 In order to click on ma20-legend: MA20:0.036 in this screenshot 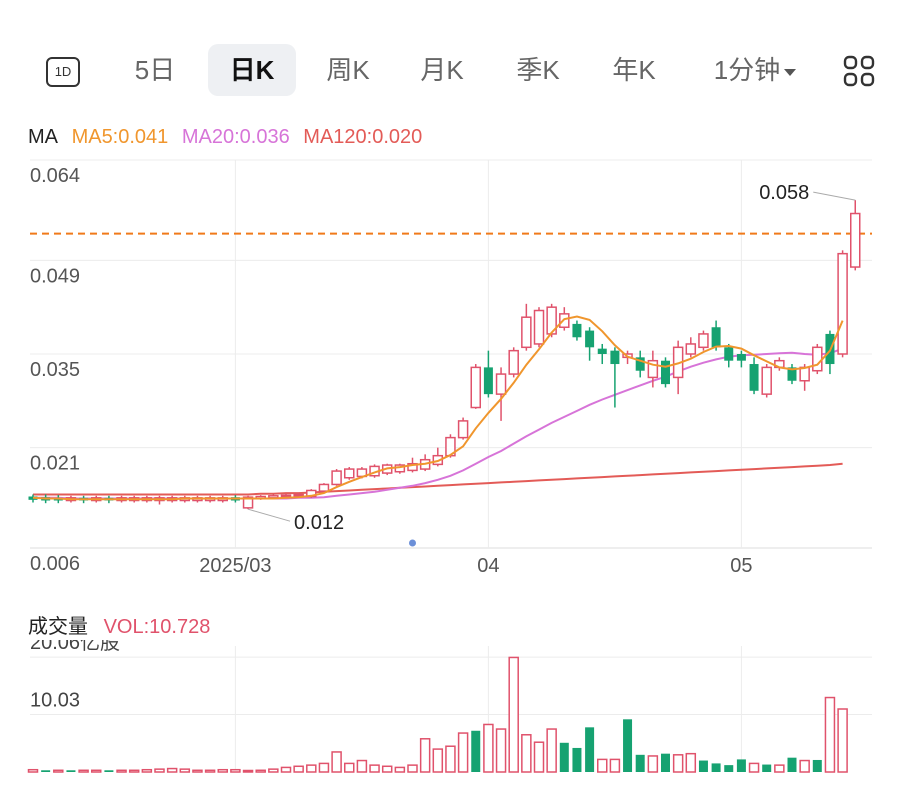, I will do `click(235, 137)`.